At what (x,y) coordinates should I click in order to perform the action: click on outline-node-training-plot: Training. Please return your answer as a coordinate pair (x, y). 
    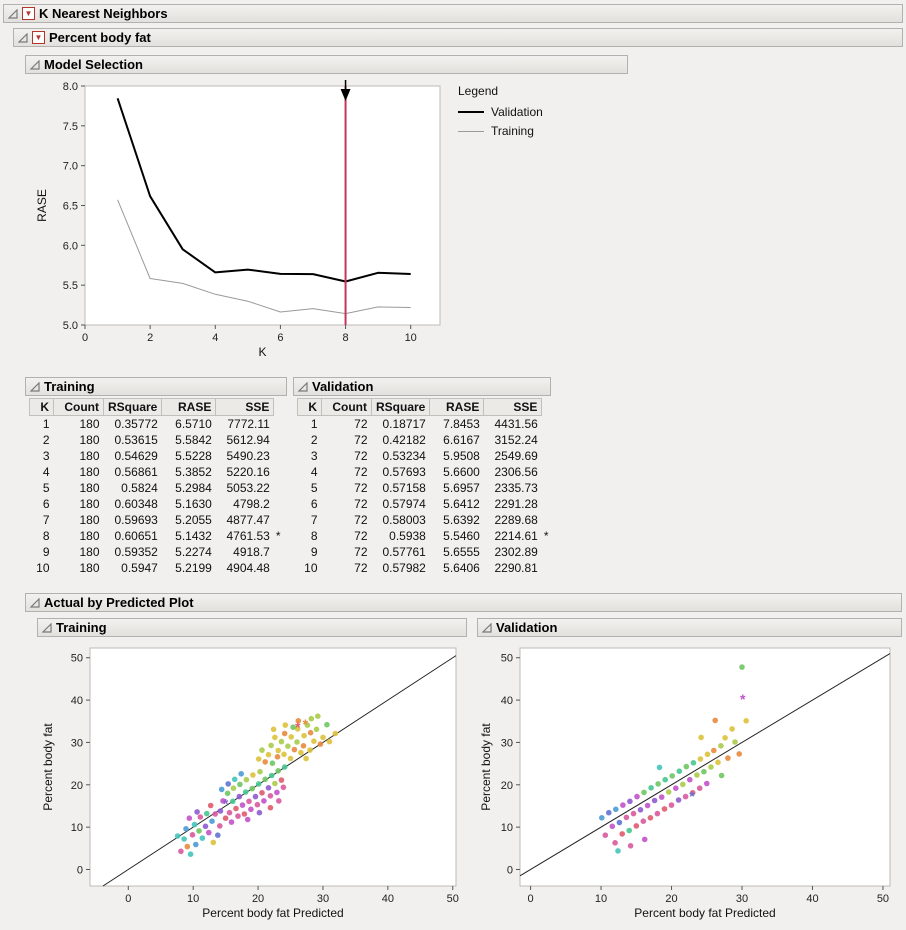
    Looking at the image, I should click on (252, 627).